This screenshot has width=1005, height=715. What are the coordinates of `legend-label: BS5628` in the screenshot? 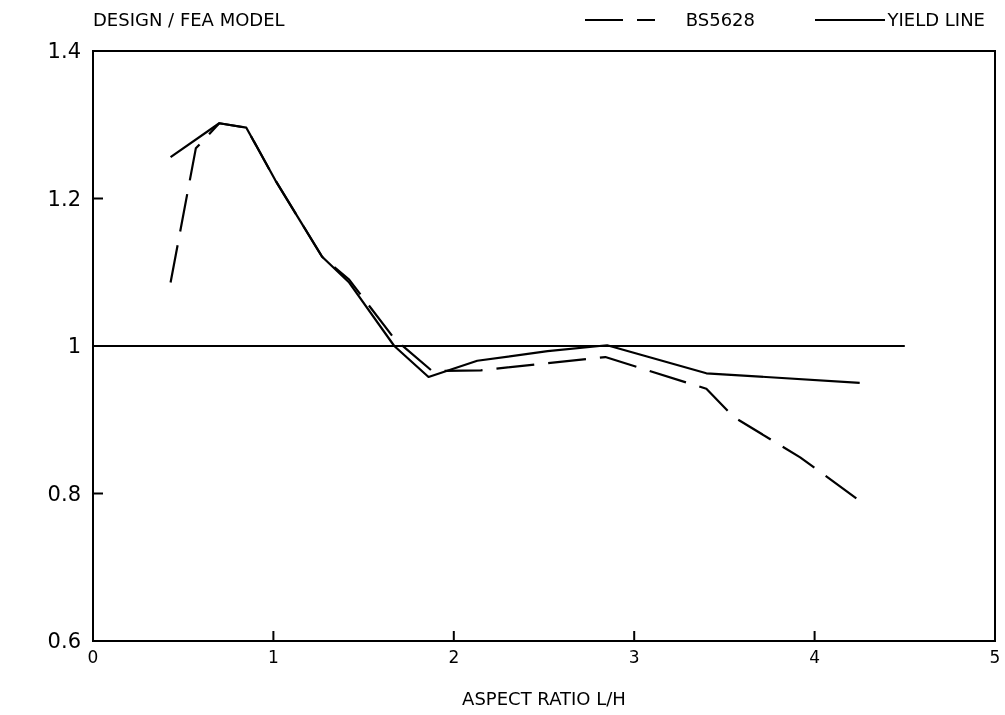 It's located at (720, 19).